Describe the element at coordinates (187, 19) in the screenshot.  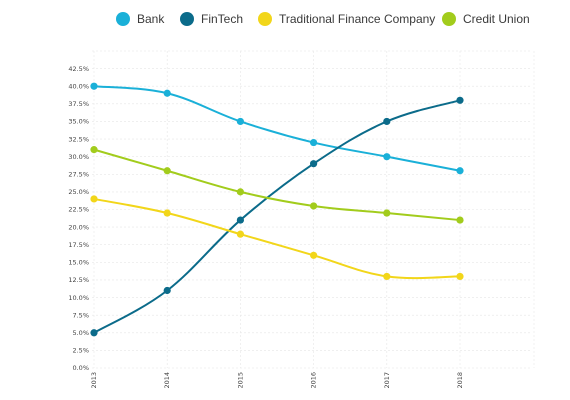
I see `legend-swatch-fintech` at that location.